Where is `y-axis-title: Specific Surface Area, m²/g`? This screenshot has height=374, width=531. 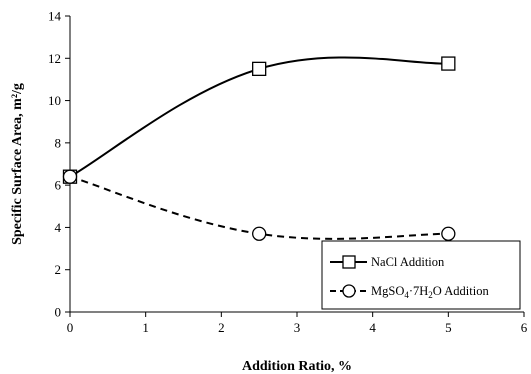
y-axis-title: Specific Surface Area, m²/g is located at coordinates (17, 164).